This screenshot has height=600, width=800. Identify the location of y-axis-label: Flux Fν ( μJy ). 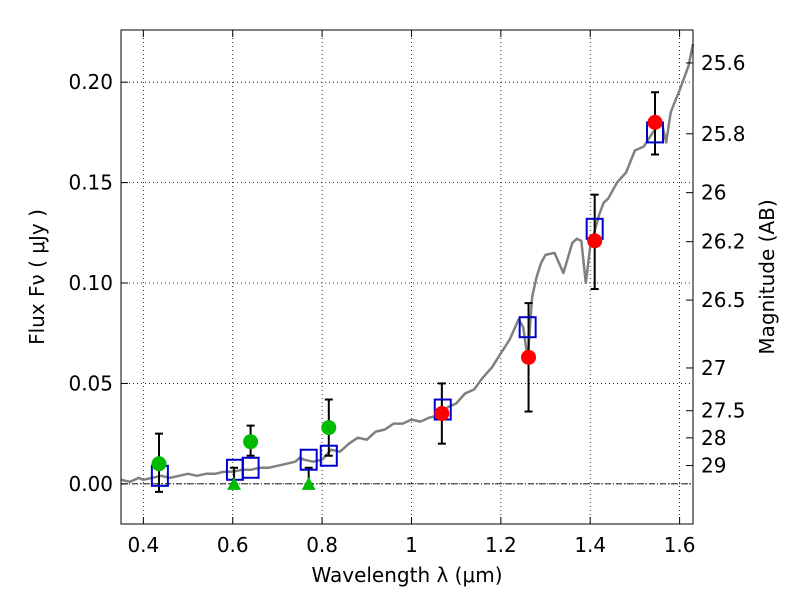
(37, 277).